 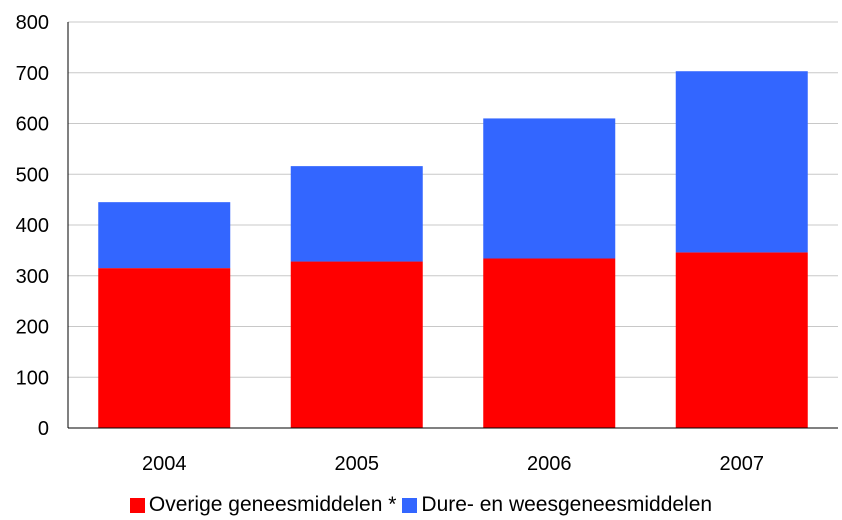 I want to click on legend-label-dure: Dure- en weesgeneesmiddelen, so click(x=567, y=504).